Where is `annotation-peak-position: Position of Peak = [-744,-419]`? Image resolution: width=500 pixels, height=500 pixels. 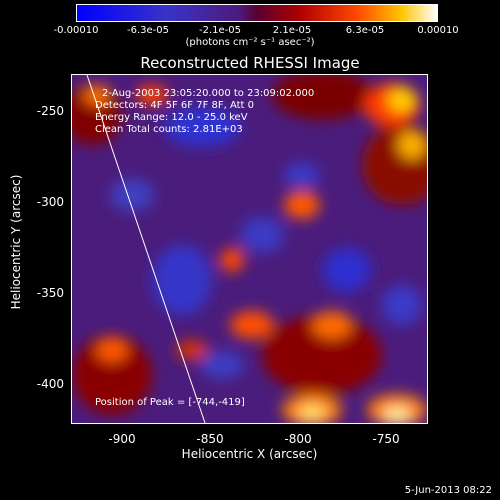
annotation-peak-position: Position of Peak = [-744,-419] is located at coordinates (170, 402).